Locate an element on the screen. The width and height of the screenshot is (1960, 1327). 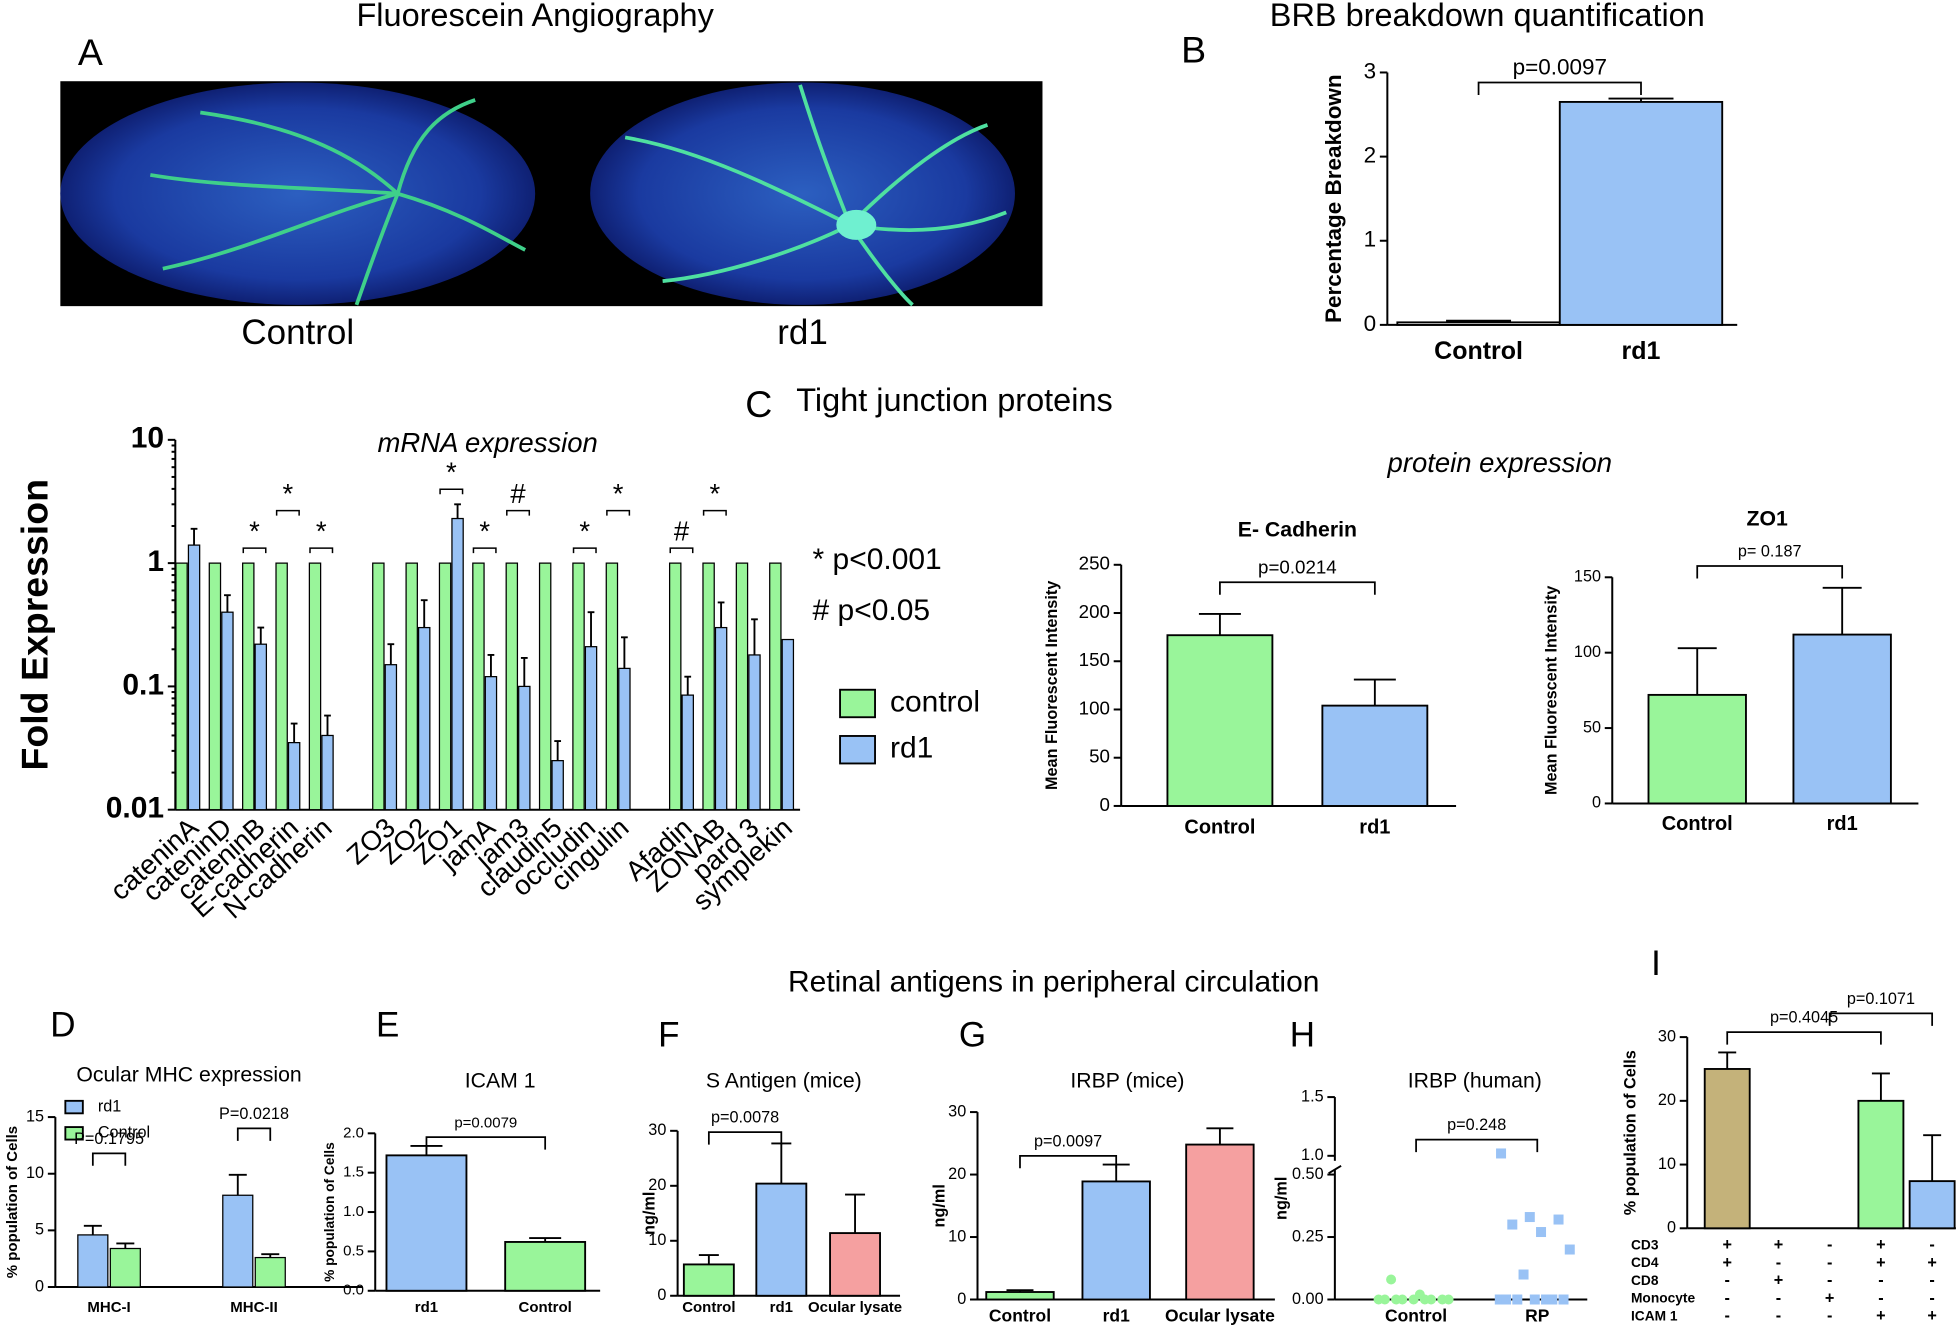
y-tick-label: 50 is located at coordinates (1592, 727).